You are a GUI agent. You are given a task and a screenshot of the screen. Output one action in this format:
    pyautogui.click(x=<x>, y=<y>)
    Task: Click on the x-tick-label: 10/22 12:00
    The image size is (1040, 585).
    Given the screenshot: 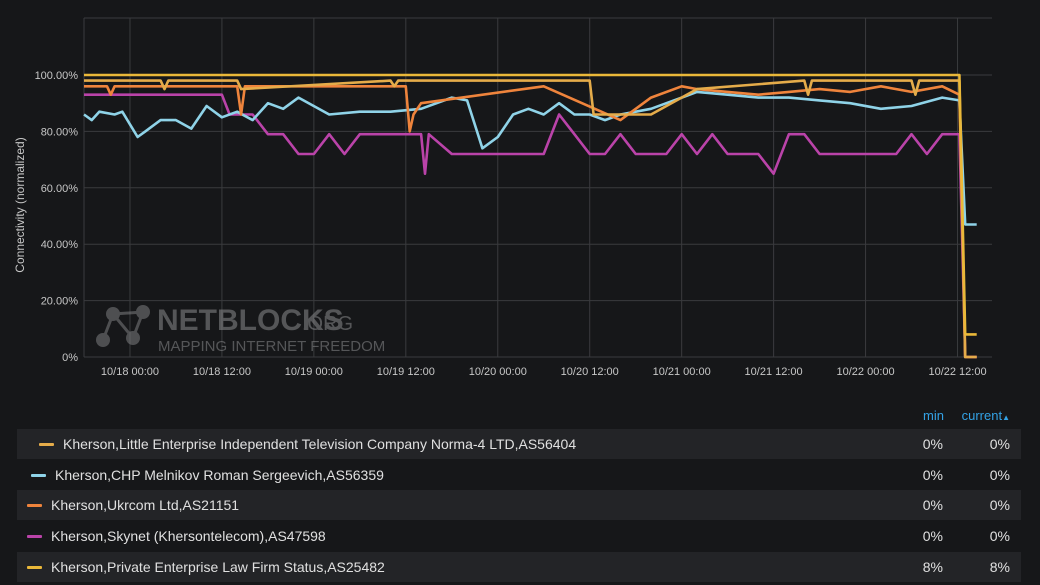 What is the action you would take?
    pyautogui.click(x=957, y=372)
    